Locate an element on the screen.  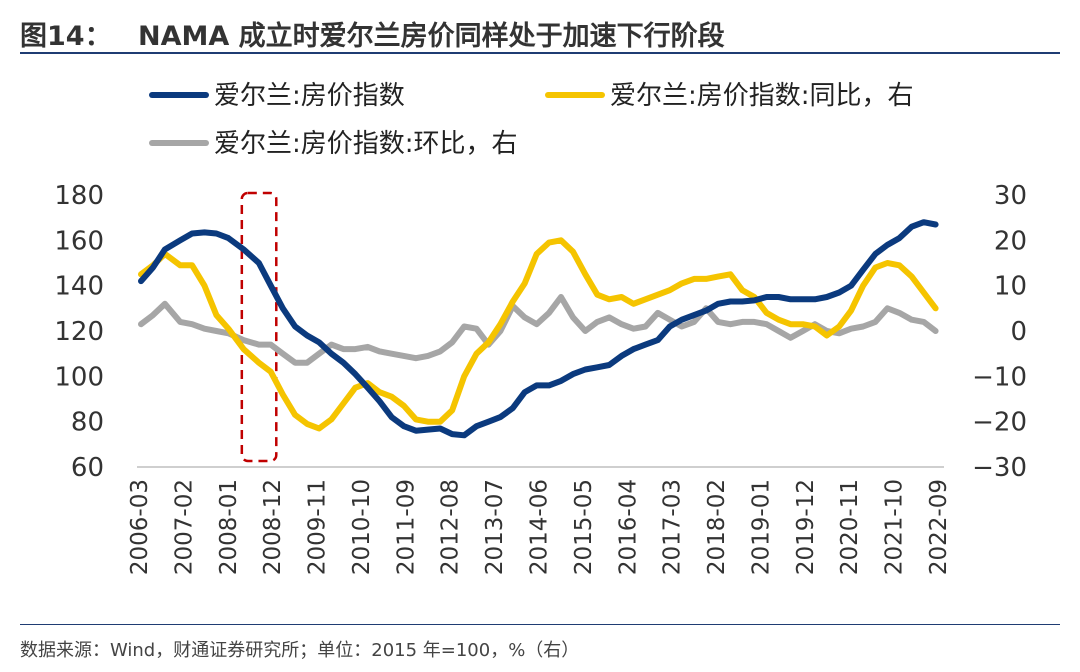
legend: 爱尔兰:房价指数 爱尔兰:房价指数:同比，右 爱尔兰:房价指数:环比，右 is located at coordinates (531, 120).